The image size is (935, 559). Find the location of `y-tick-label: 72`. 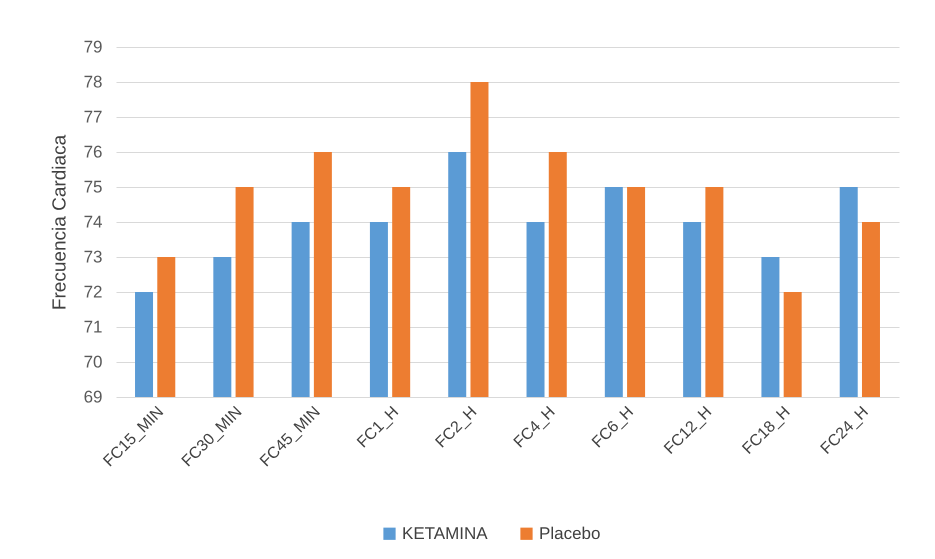

y-tick-label: 72 is located at coordinates (93, 292).